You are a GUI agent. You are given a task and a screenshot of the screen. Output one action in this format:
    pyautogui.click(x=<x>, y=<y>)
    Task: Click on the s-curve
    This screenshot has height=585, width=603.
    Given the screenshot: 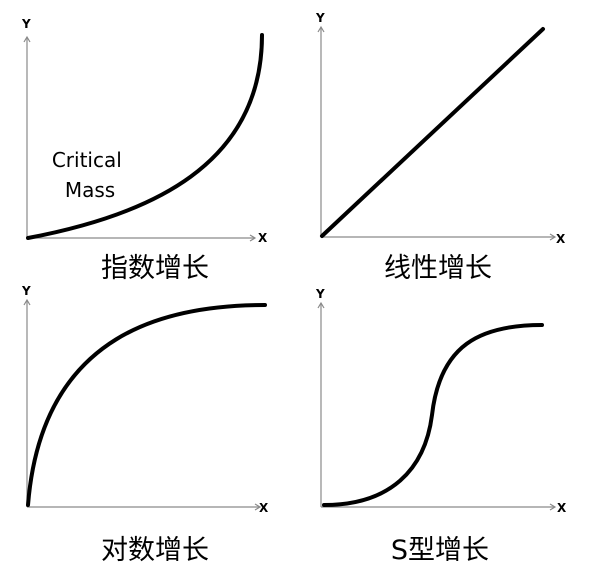 What is the action you would take?
    pyautogui.click(x=433, y=415)
    